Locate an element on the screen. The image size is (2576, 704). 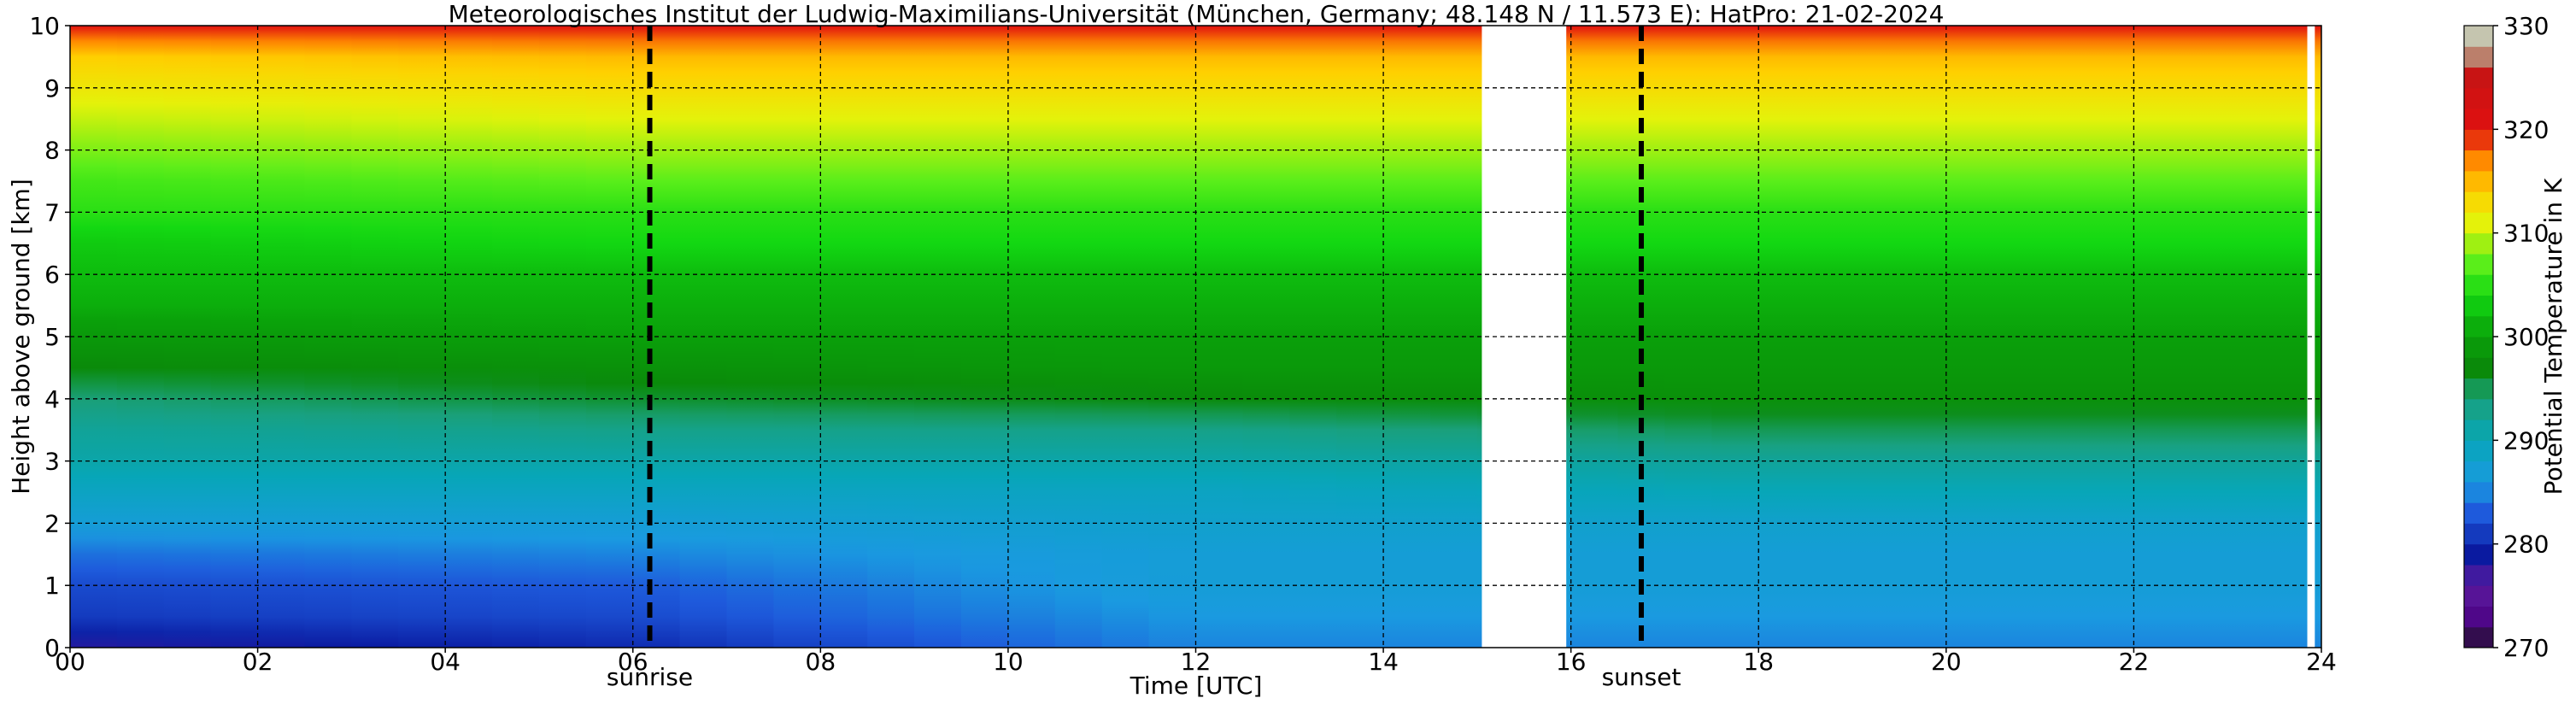
x-tick-label: 14 is located at coordinates (1383, 662).